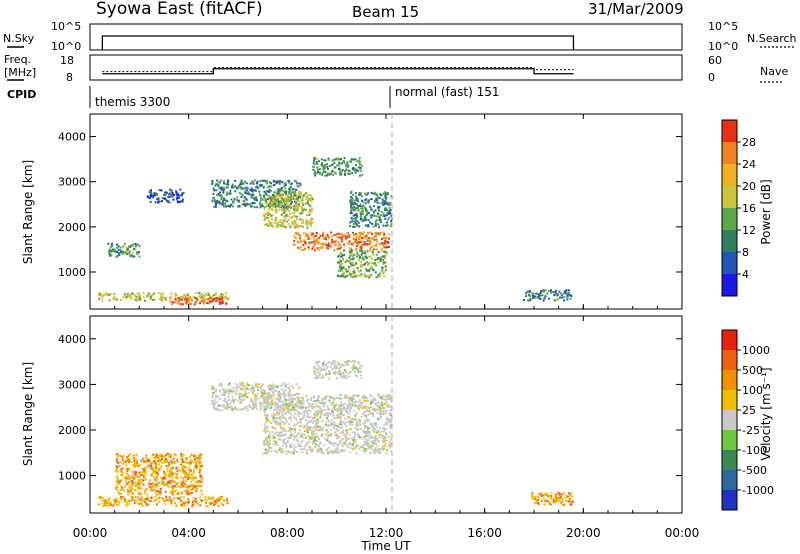 The width and height of the screenshot is (800, 554). I want to click on nave-series-line, so click(338, 70).